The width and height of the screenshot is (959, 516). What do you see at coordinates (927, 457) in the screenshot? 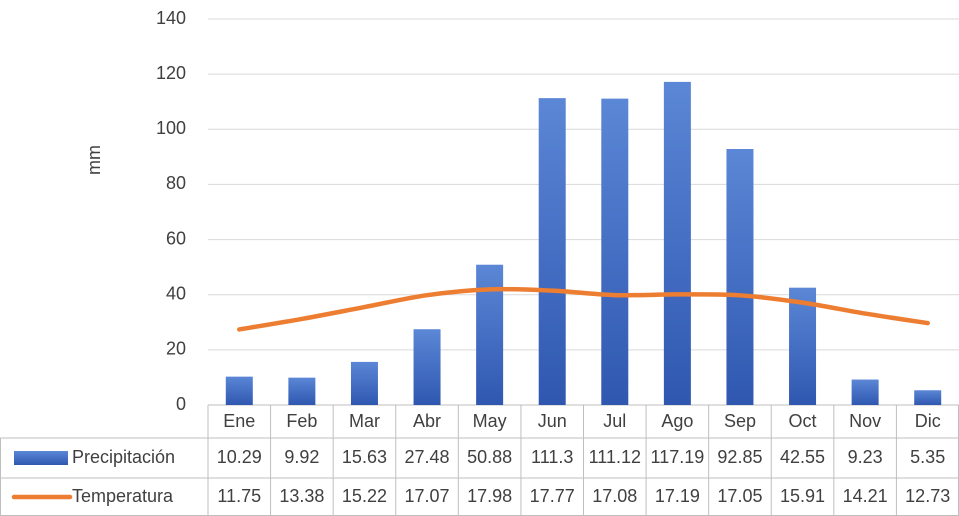
I see `table-cell: 5.35` at bounding box center [927, 457].